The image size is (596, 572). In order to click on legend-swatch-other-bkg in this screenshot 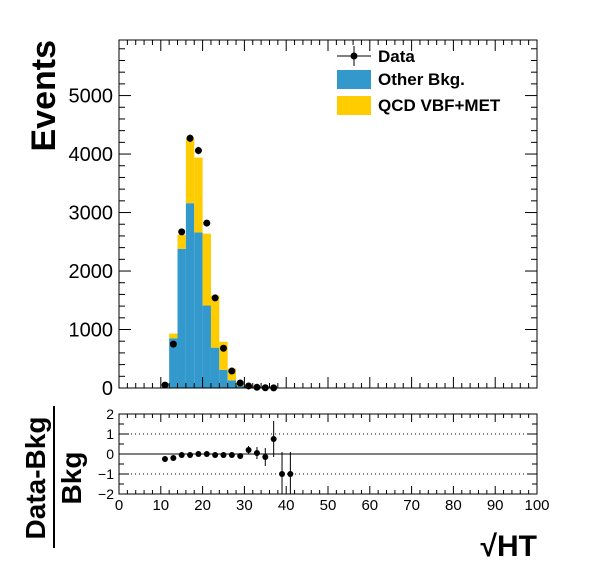, I will do `click(354, 79)`.